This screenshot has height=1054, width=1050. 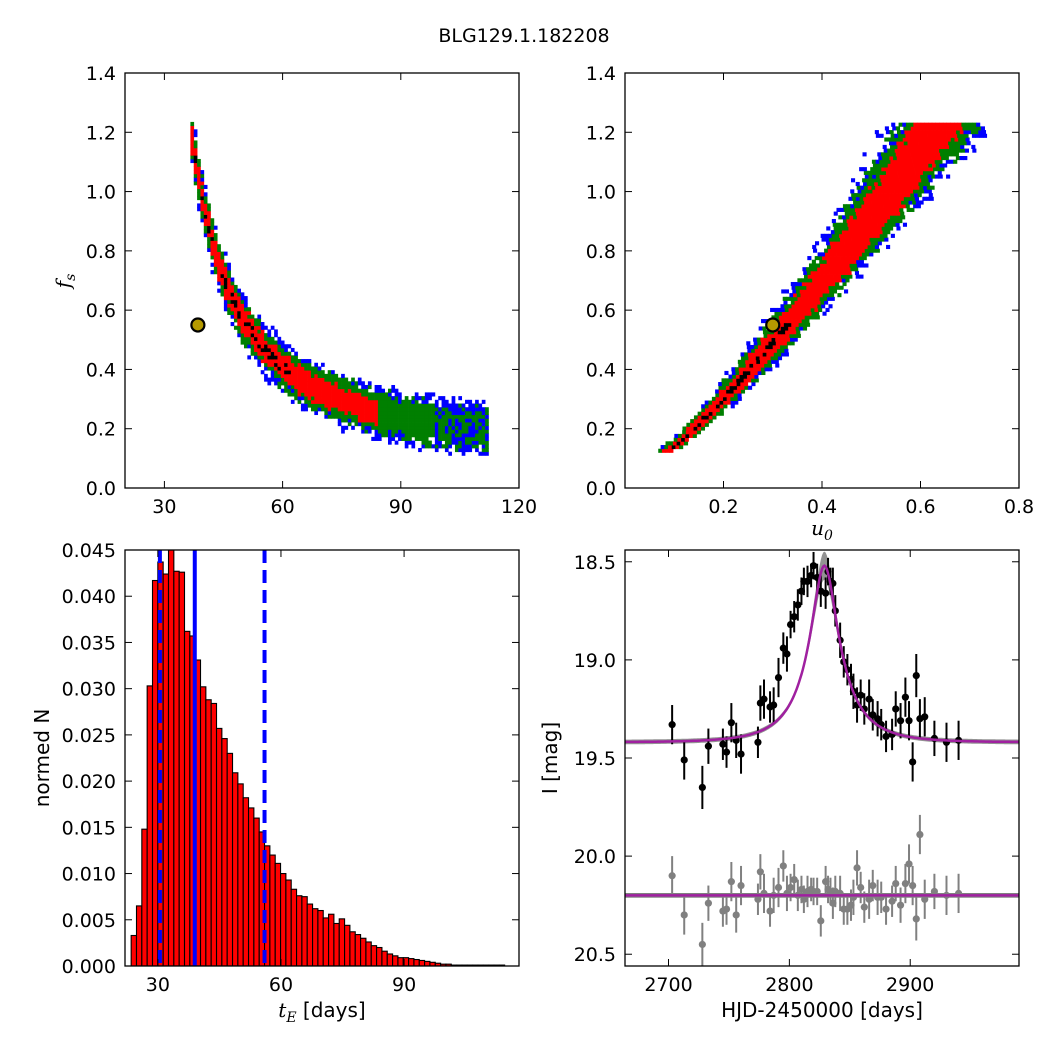 I want to click on x-axis-label-group: u0, so click(x=822, y=530).